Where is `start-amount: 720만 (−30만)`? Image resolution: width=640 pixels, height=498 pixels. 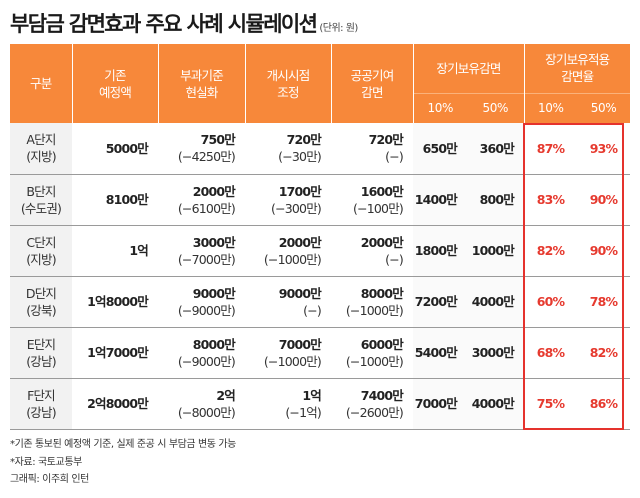
start-amount: 720만 (−30만) is located at coordinates (288, 149).